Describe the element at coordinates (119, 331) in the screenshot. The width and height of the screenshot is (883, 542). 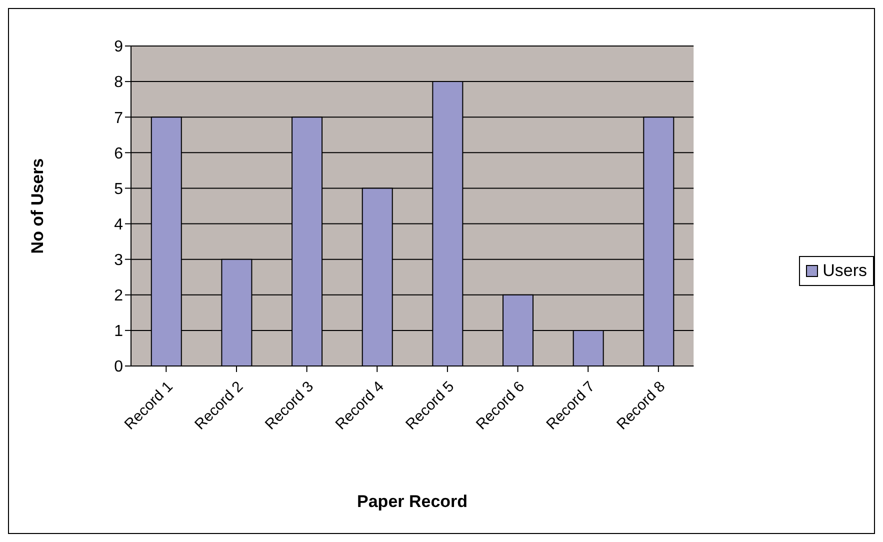
I see `y-tick-label: 1` at that location.